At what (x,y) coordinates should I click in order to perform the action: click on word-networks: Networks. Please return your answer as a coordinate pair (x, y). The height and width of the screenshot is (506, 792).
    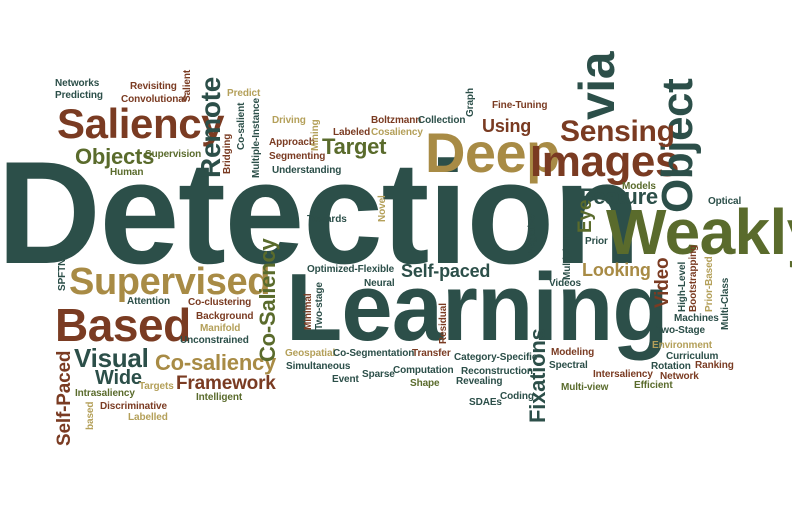
    Looking at the image, I should click on (77, 83).